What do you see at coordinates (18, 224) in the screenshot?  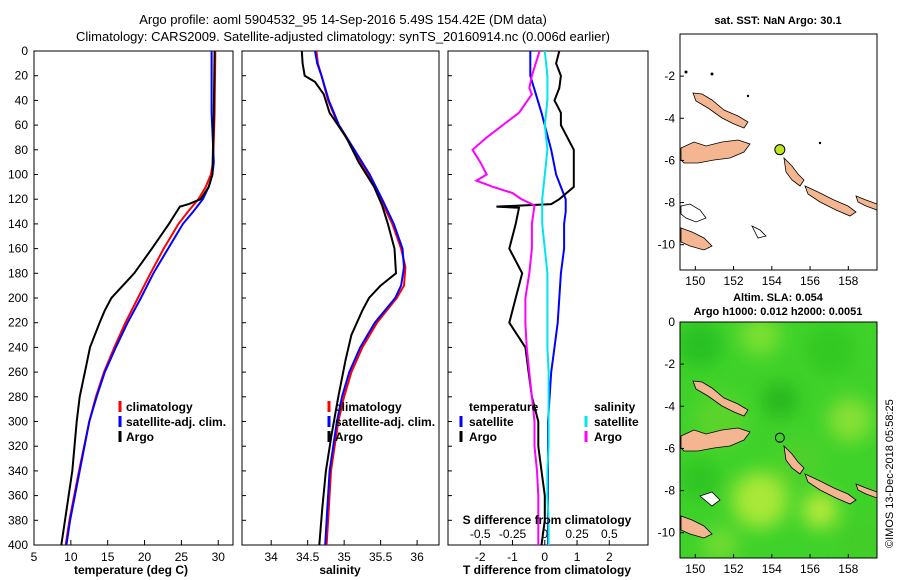 I see `depth-tick-label: 140` at bounding box center [18, 224].